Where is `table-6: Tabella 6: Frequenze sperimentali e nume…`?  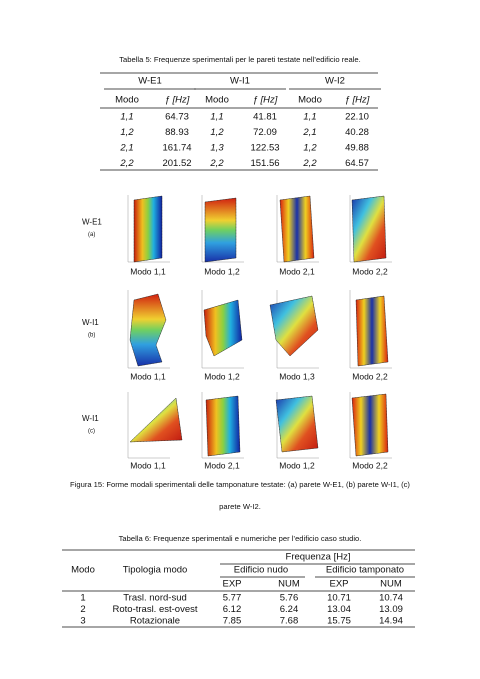
table-6: Tabella 6: Frequenze sperimentali e nume… is located at coordinates (238, 581).